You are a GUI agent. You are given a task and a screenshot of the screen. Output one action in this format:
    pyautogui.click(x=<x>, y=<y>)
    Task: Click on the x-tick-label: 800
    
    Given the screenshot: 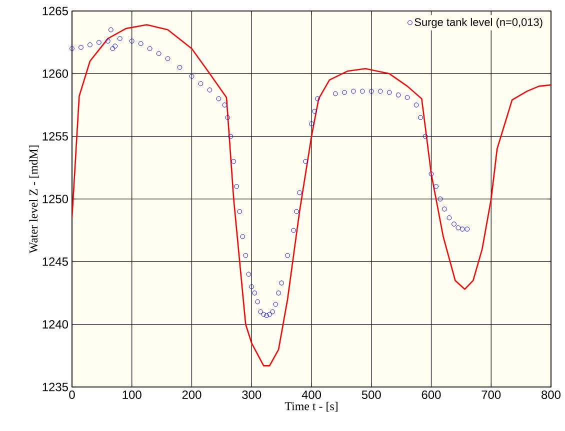 What is the action you would take?
    pyautogui.click(x=551, y=394)
    